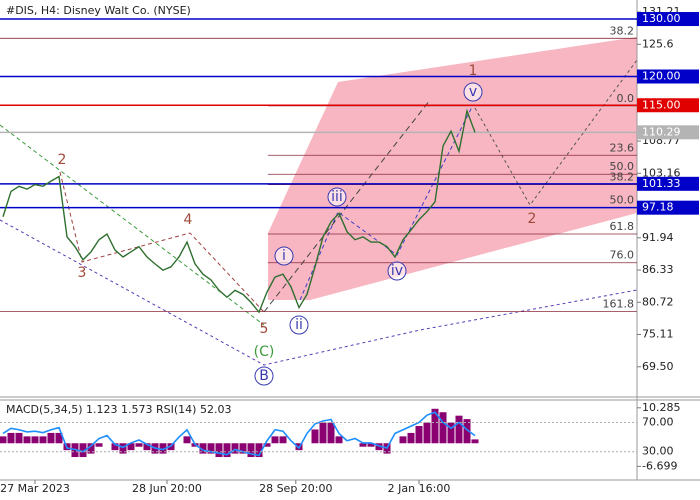 The image size is (700, 500). What do you see at coordinates (264, 352) in the screenshot?
I see `wave-label: (C)` at bounding box center [264, 352].